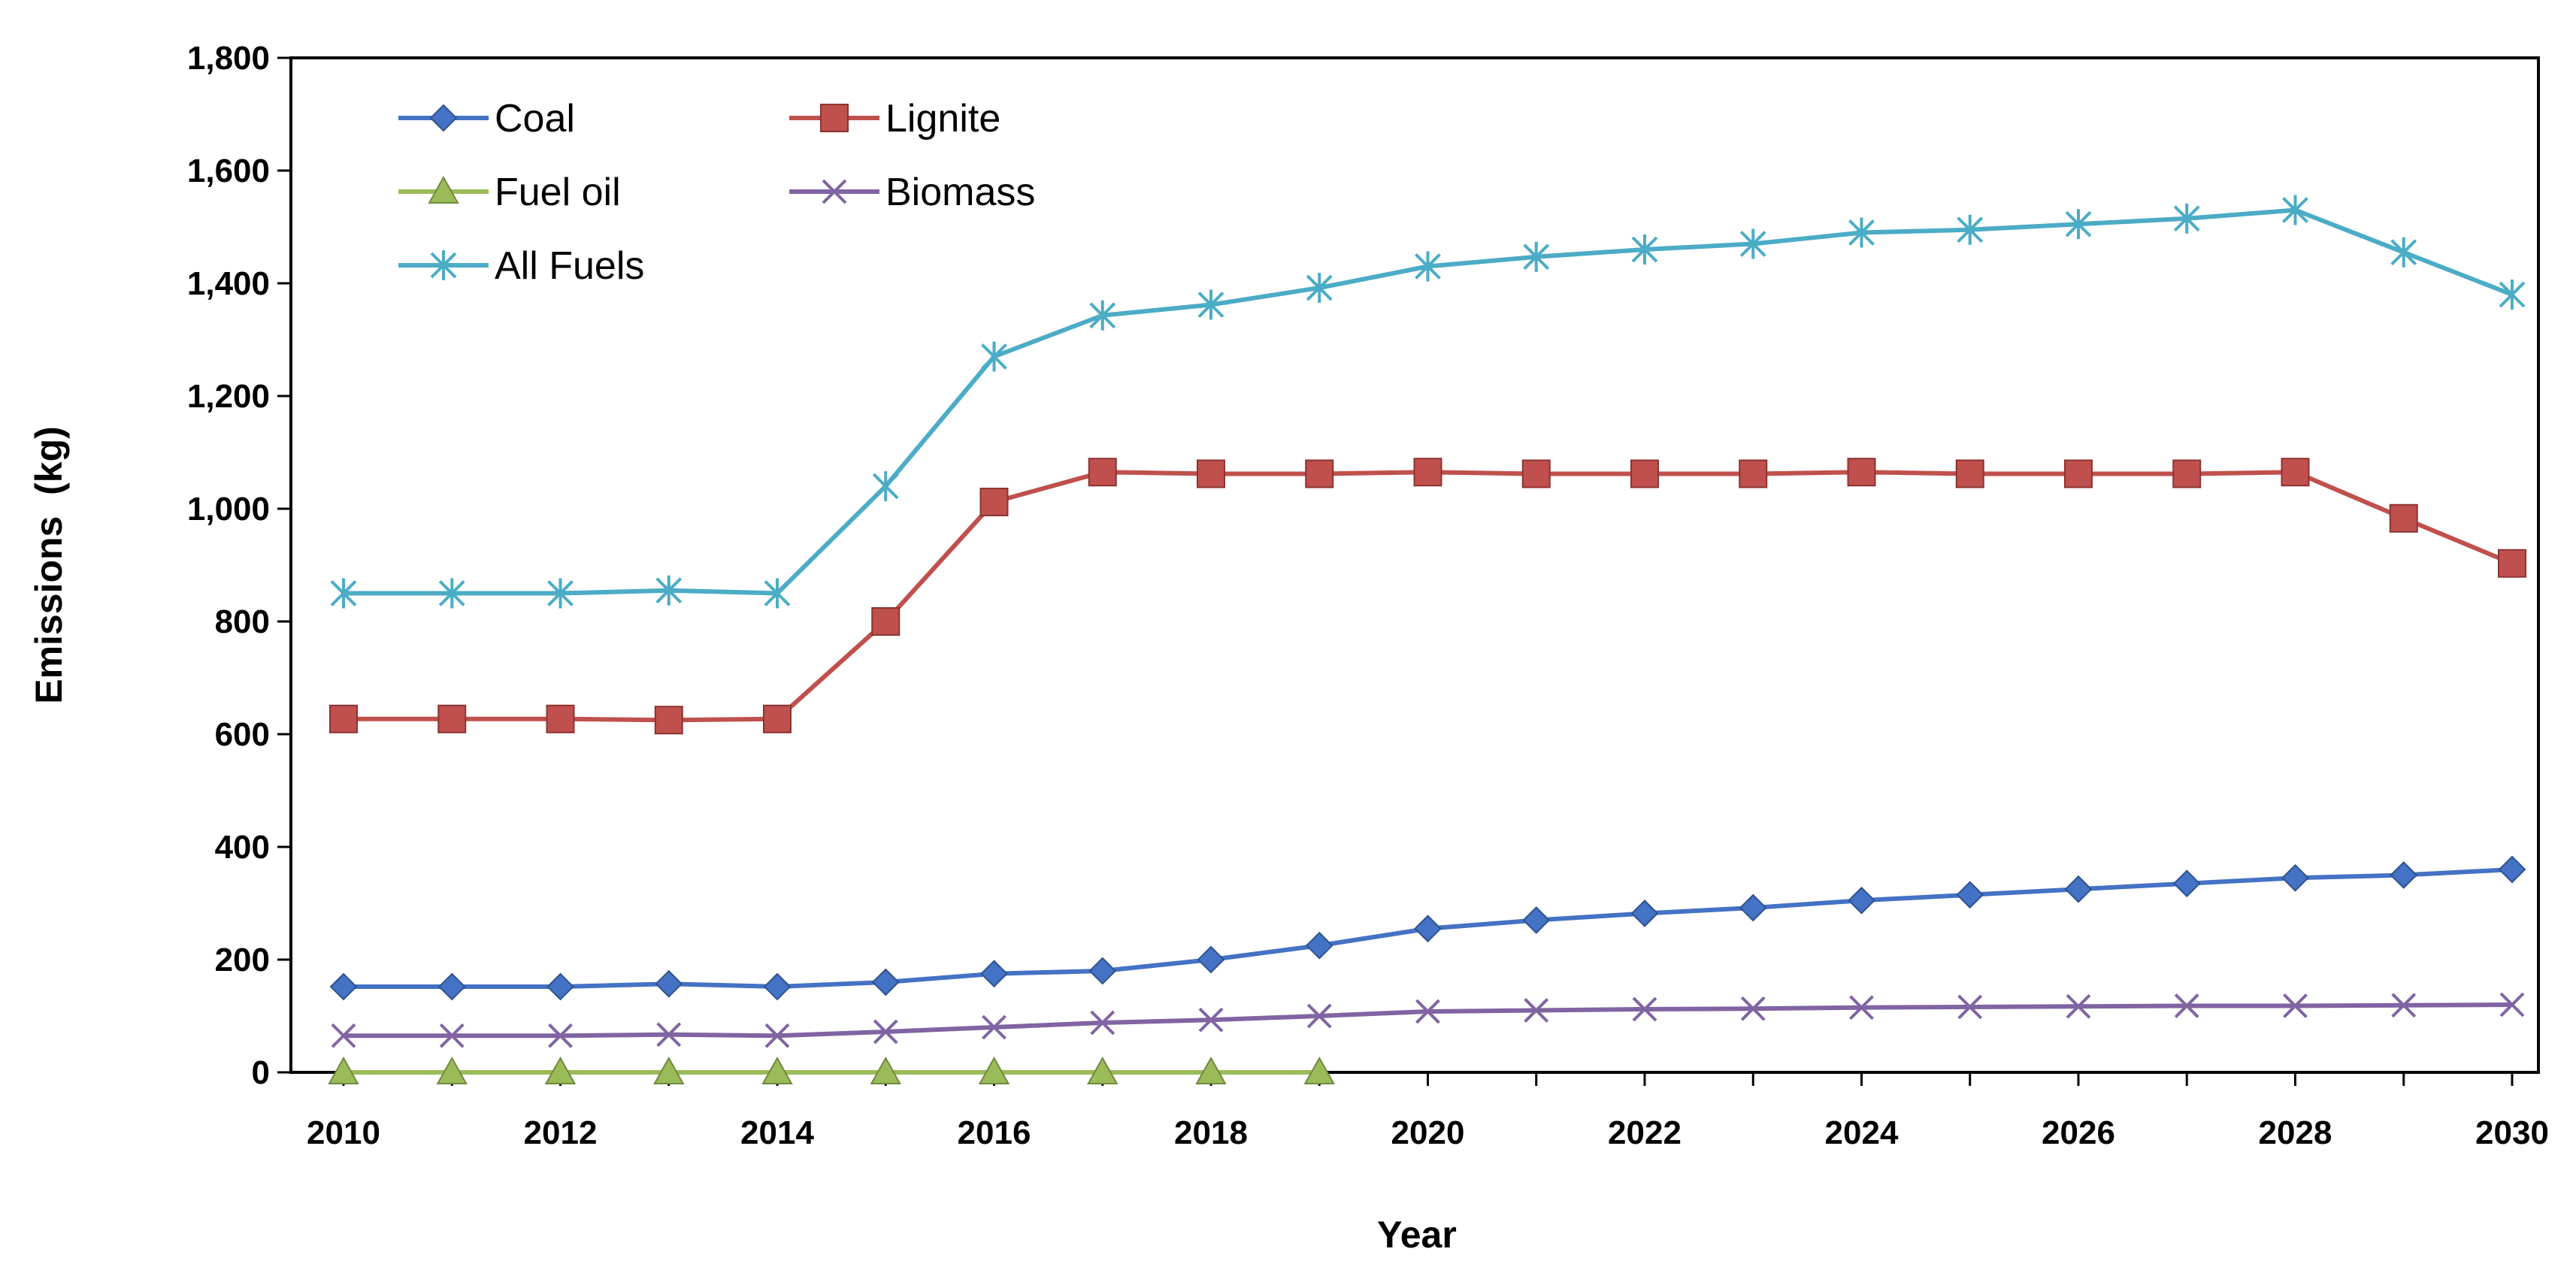  What do you see at coordinates (486, 119) in the screenshot?
I see `legend-item-coal: Coal` at bounding box center [486, 119].